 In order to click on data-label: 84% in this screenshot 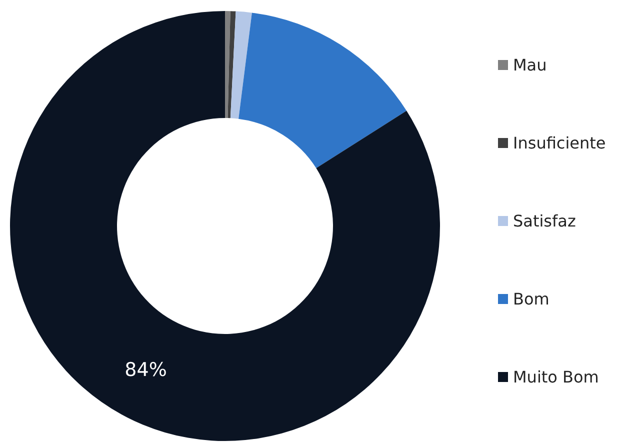, I will do `click(145, 370)`.